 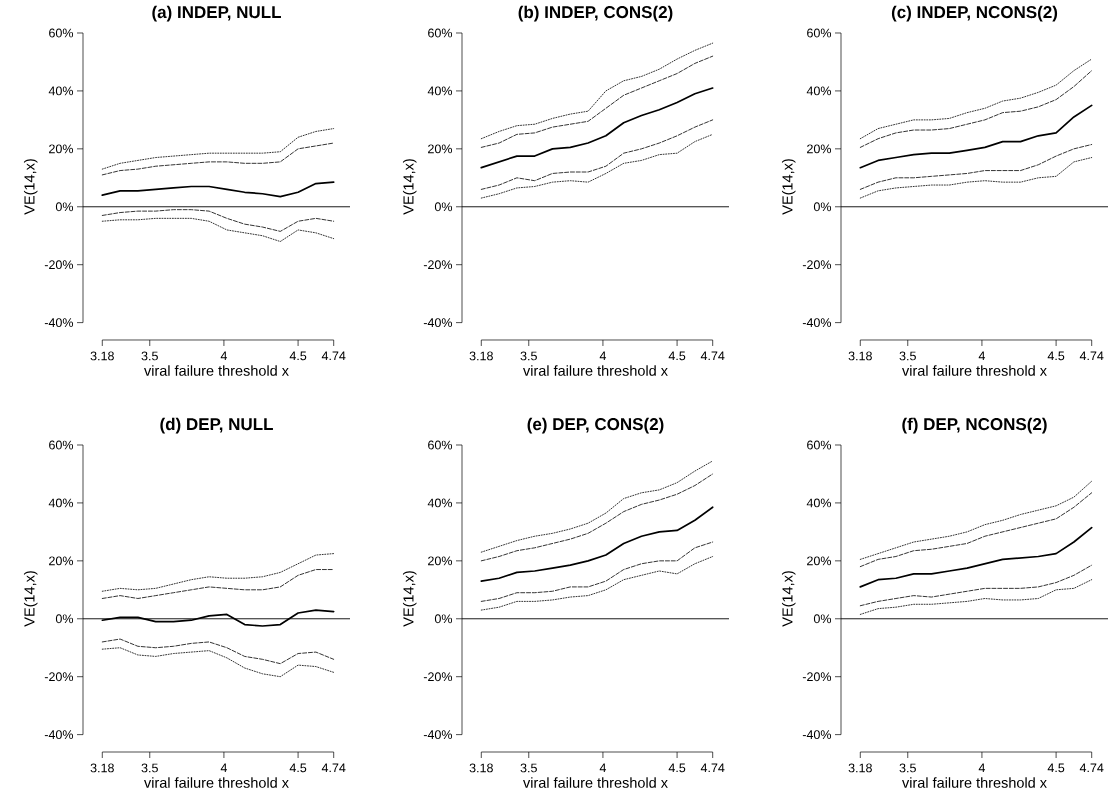 What do you see at coordinates (595, 13) in the screenshot?
I see `chart-title: (b) INDEP, CONS(2)` at bounding box center [595, 13].